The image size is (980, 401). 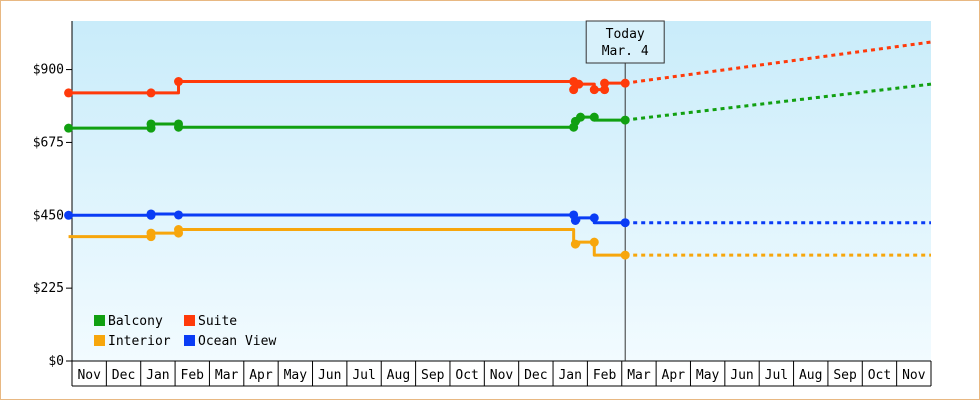 I want to click on legend-swatch-interior, so click(x=99, y=340).